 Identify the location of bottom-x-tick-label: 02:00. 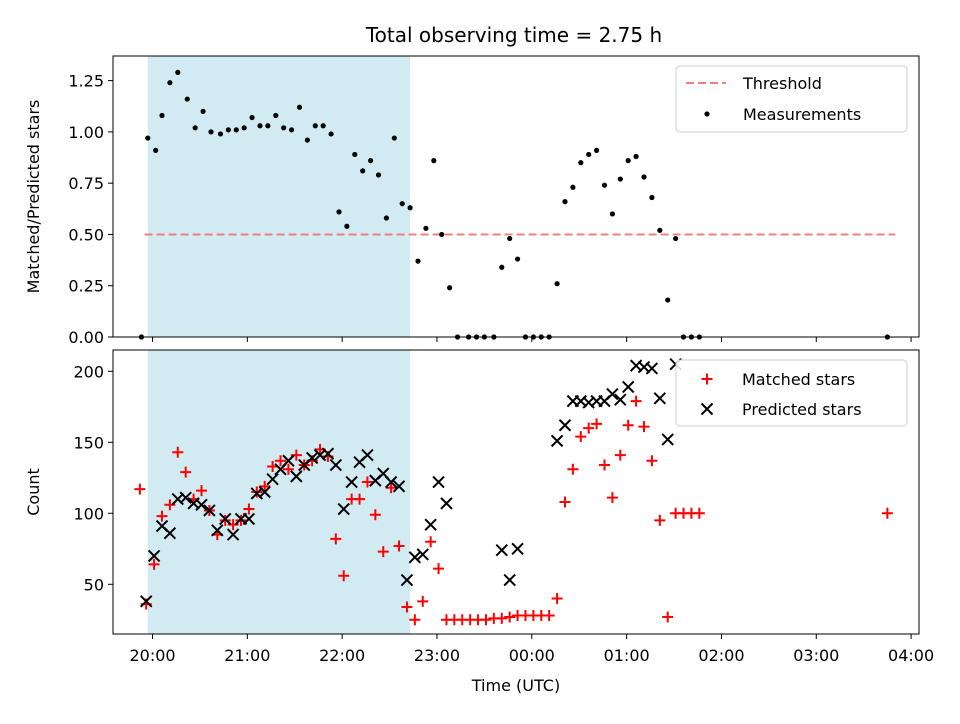
(721, 655).